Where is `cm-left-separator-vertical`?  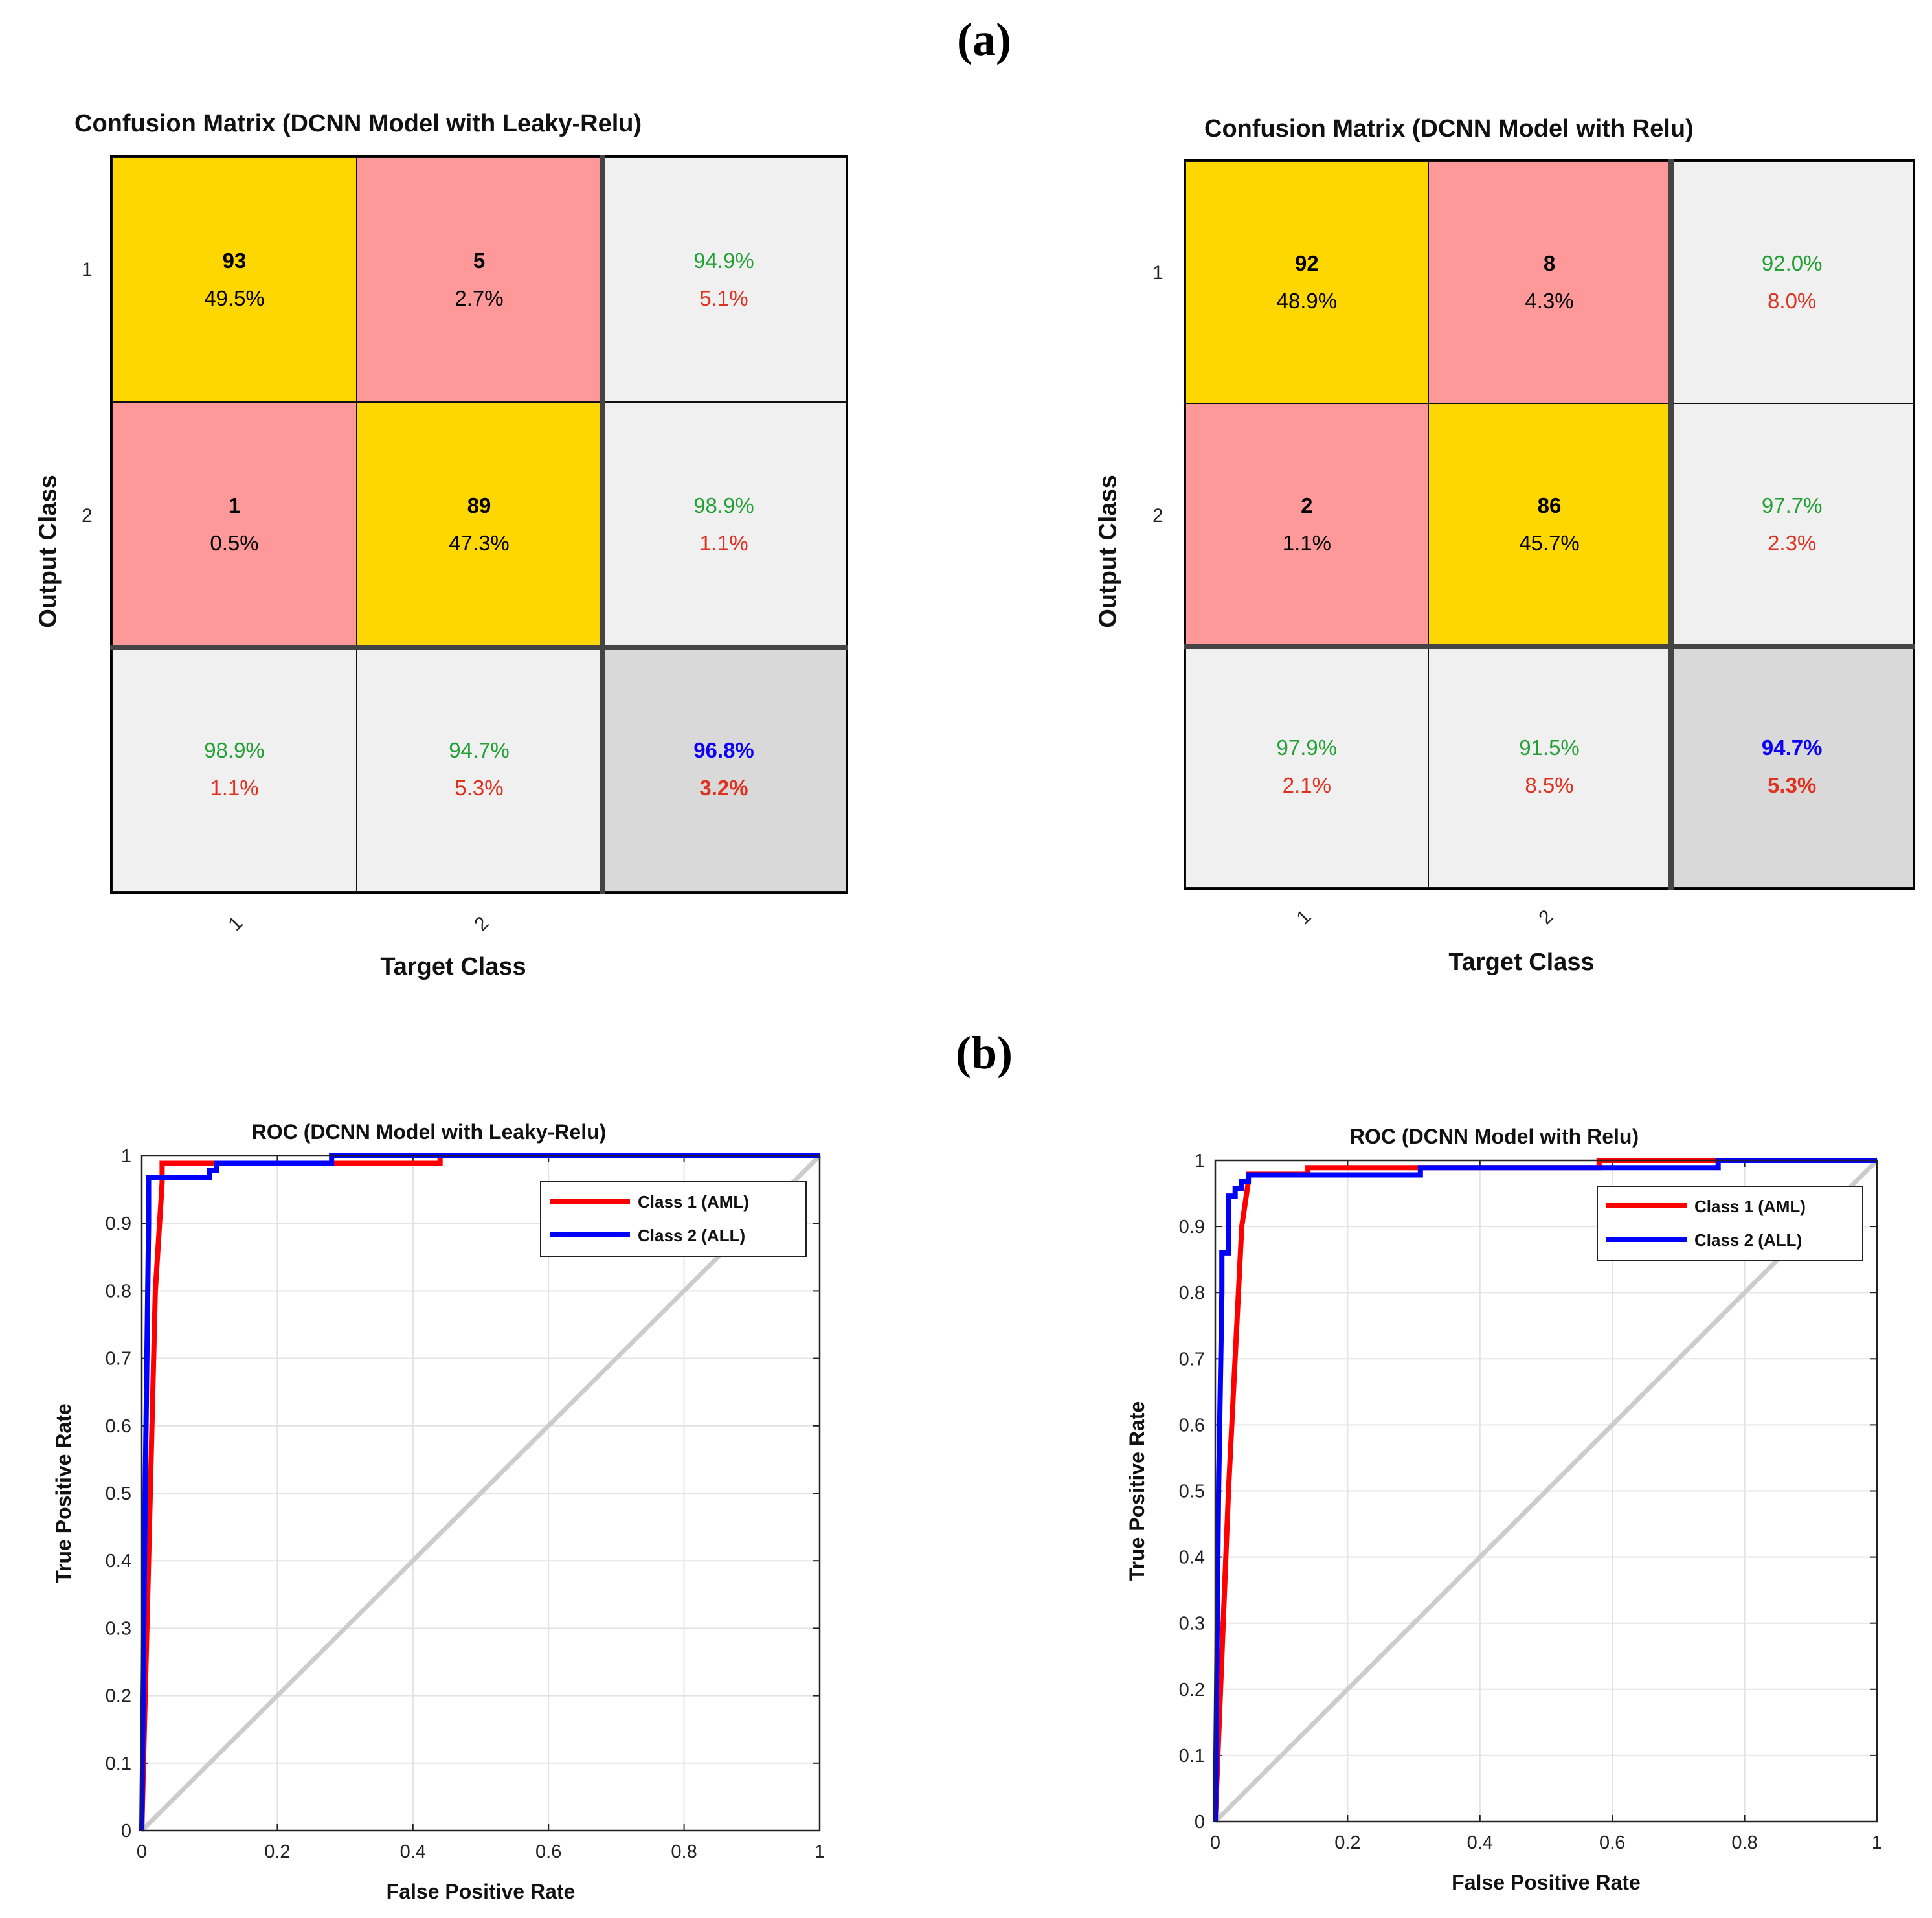 cm-left-separator-vertical is located at coordinates (602, 524).